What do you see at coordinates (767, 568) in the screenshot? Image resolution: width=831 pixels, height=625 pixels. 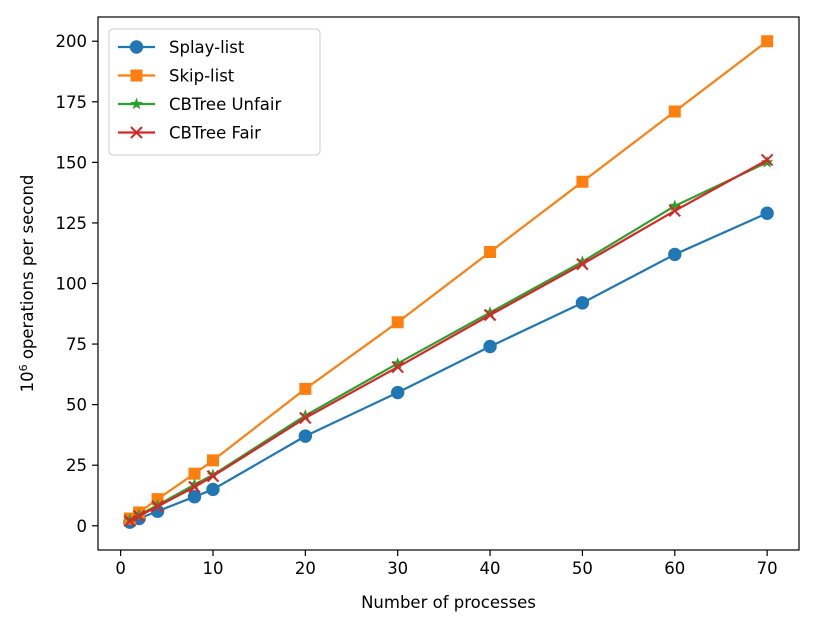 I see `x-tick-label: 70` at bounding box center [767, 568].